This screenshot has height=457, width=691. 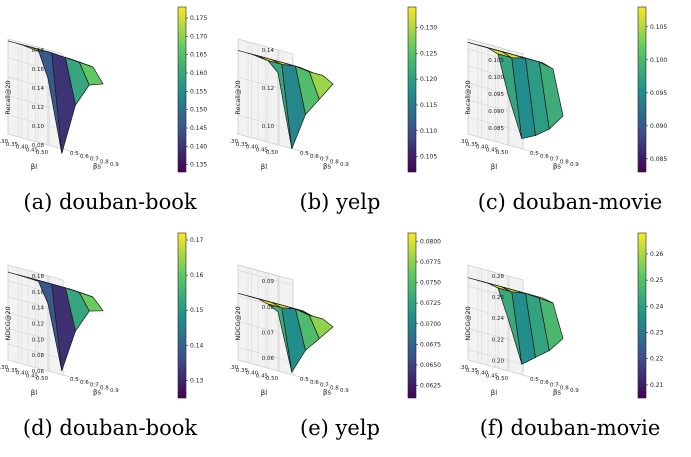 I want to click on colorbar-tick-label: 0.115, so click(x=428, y=105).